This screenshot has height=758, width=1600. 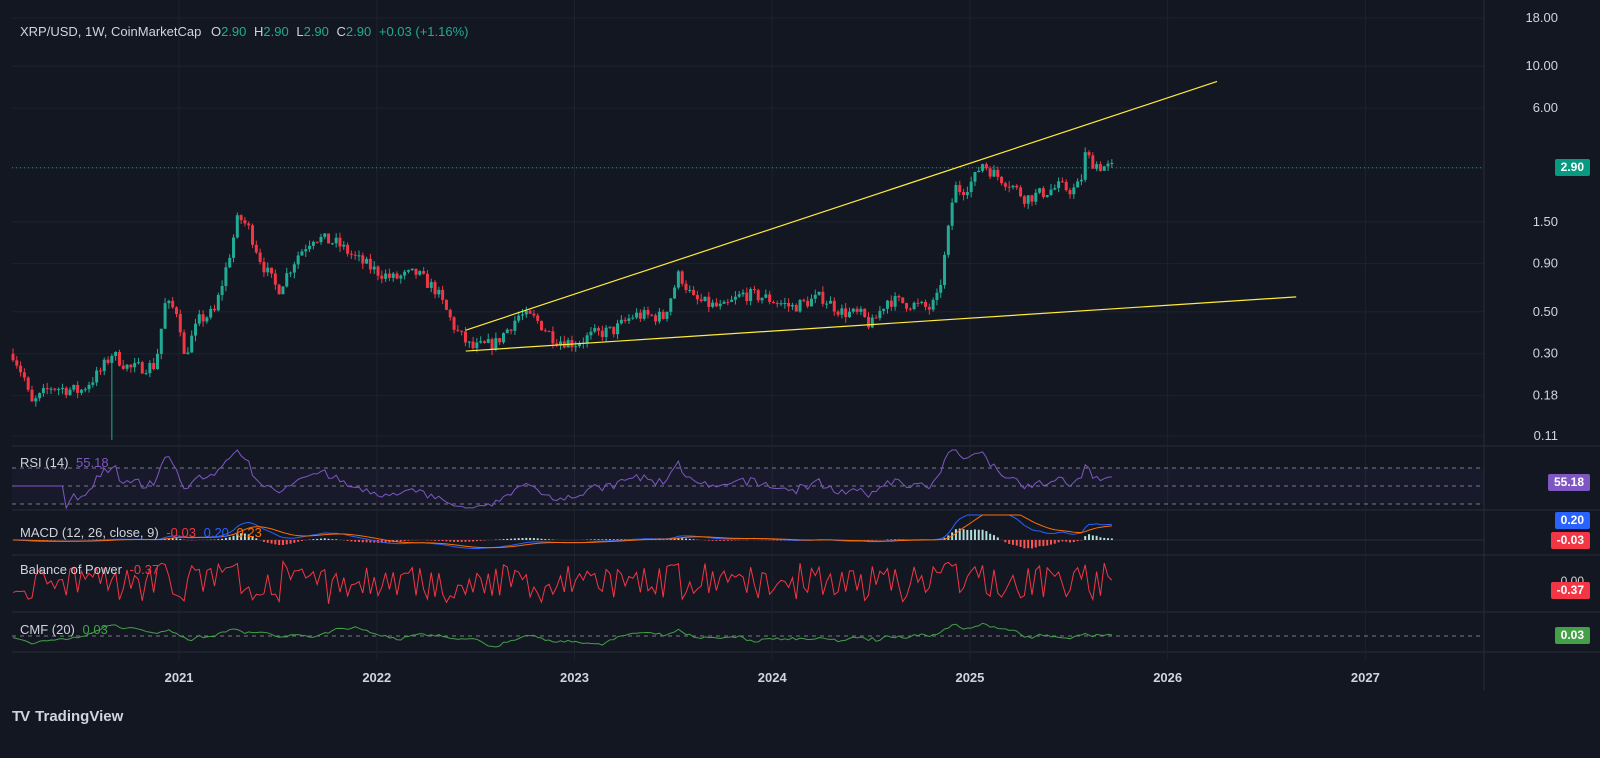 I want to click on bop-label: Balance of Power, so click(x=71, y=569).